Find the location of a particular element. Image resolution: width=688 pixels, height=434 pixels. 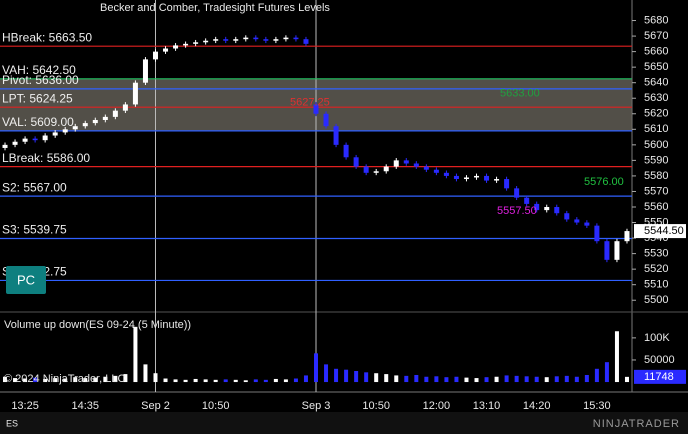

status-bar is located at coordinates (344, 423).